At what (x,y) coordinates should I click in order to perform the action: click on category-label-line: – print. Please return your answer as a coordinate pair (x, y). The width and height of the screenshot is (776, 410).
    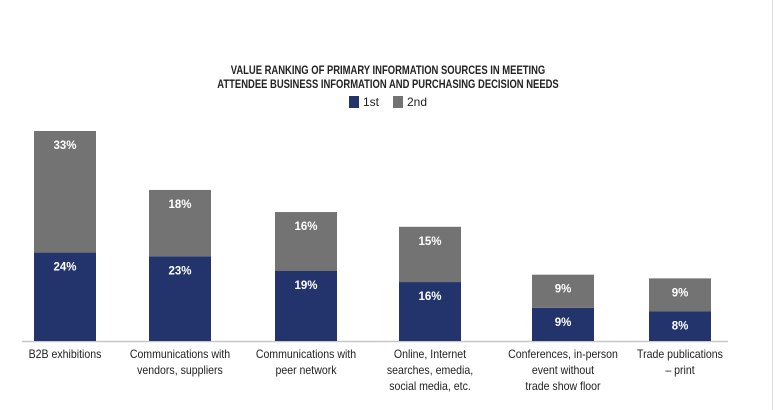
    Looking at the image, I should click on (680, 370).